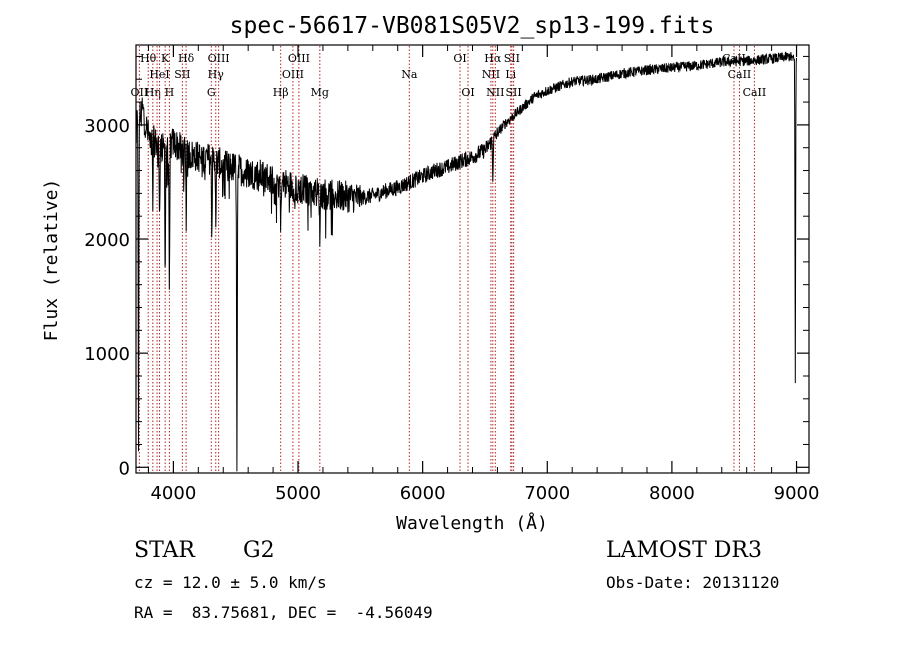 This screenshot has height=649, width=900. What do you see at coordinates (672, 493) in the screenshot?
I see `x-tick-label: 8000` at bounding box center [672, 493].